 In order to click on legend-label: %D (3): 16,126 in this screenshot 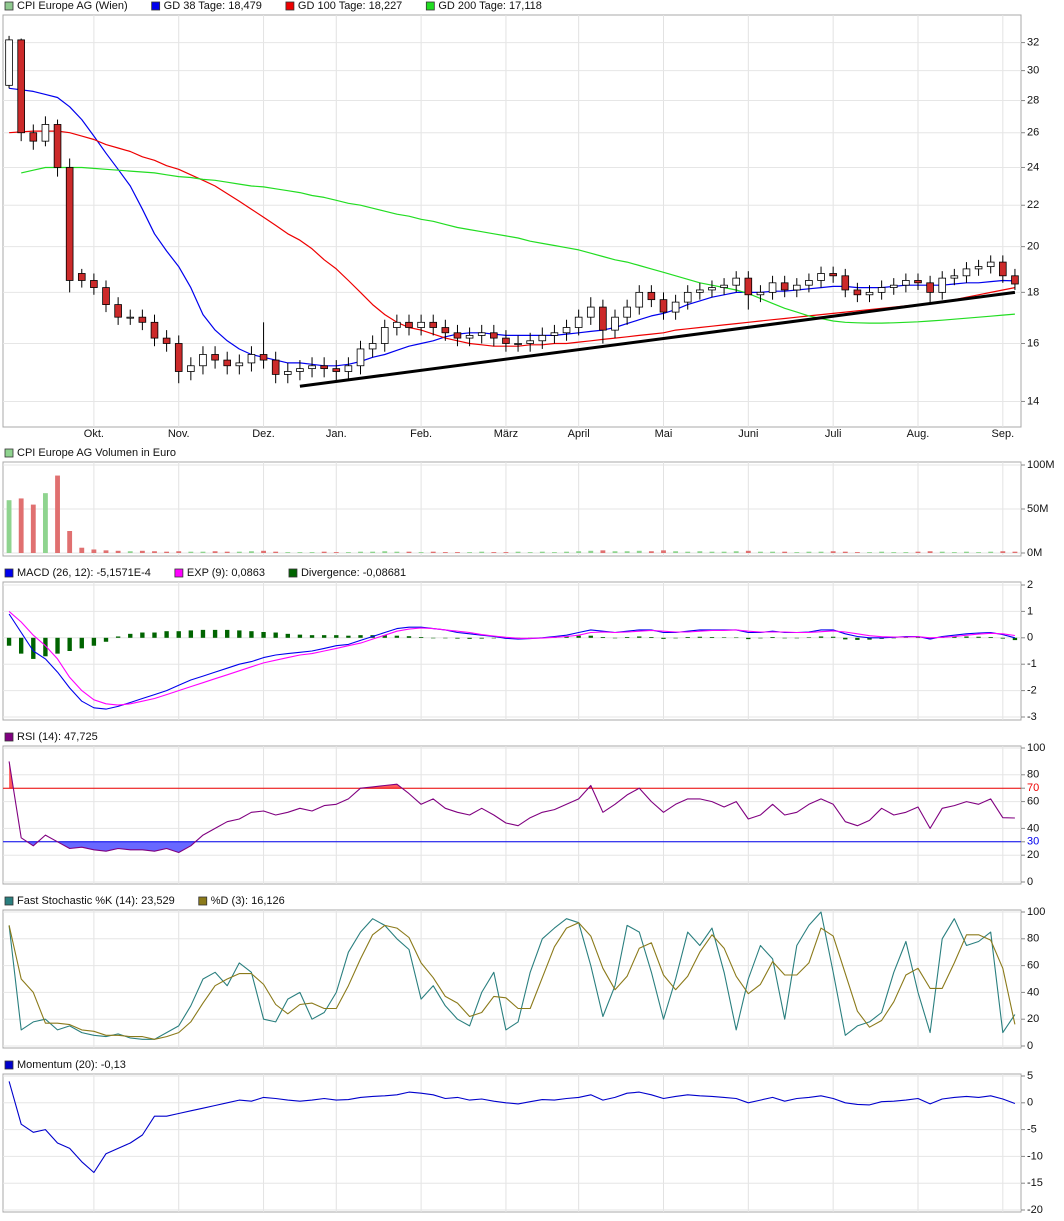, I will do `click(248, 901)`.